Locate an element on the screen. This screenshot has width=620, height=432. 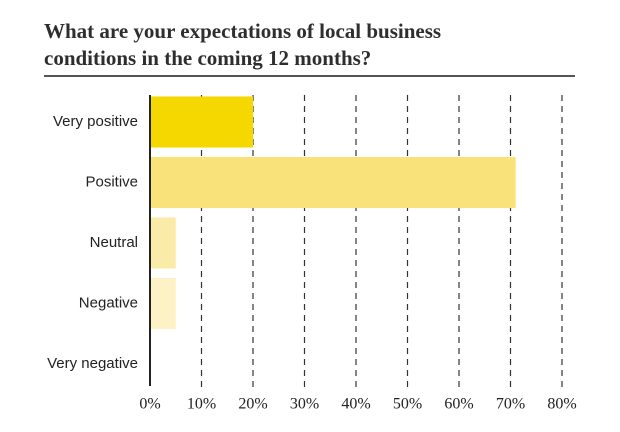
title-rule is located at coordinates (309, 76).